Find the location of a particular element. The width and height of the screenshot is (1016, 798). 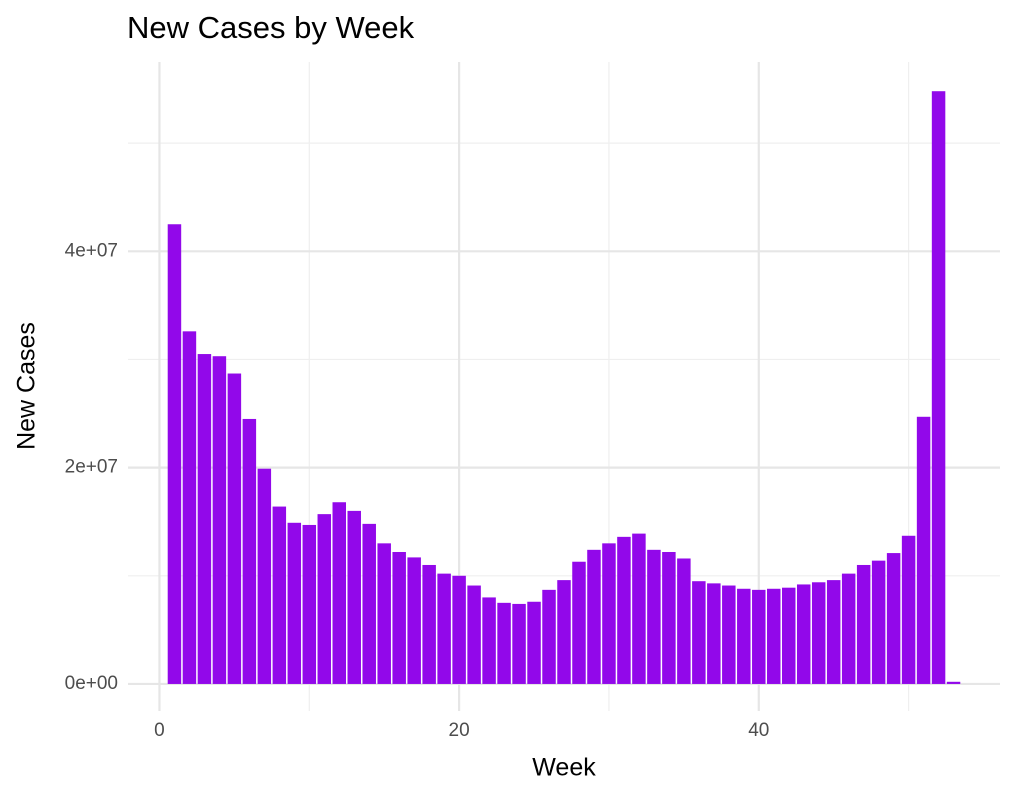

y-tick-label: 0e+00 is located at coordinates (91, 683).